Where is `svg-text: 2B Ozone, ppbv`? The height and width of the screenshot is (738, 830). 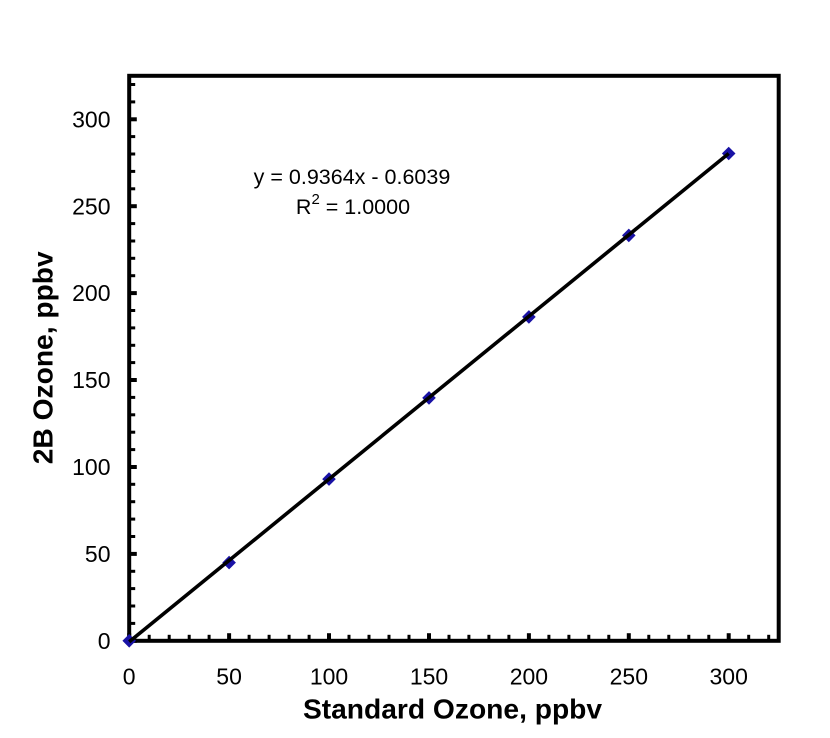
svg-text: 2B Ozone, ppbv is located at coordinates (42, 357).